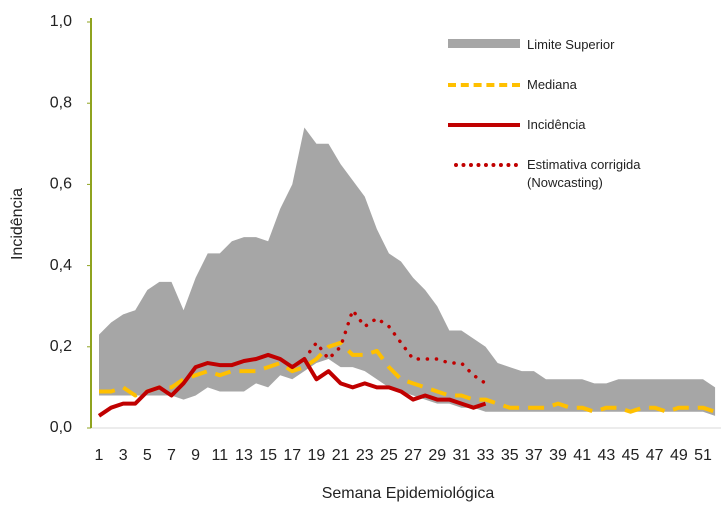  I want to click on x-tick-label: 51, so click(703, 455).